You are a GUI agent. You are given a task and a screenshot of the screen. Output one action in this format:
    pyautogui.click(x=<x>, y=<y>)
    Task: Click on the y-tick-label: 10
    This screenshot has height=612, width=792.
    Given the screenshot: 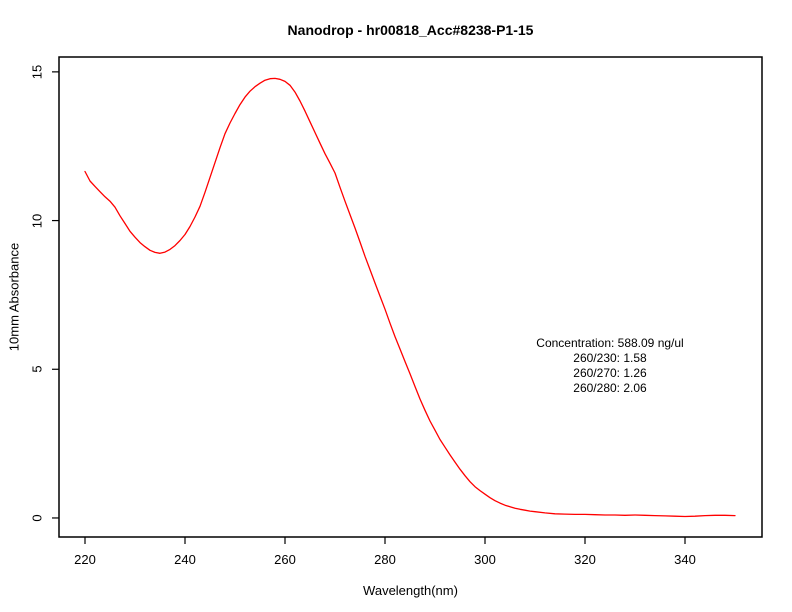 What is the action you would take?
    pyautogui.click(x=37, y=220)
    